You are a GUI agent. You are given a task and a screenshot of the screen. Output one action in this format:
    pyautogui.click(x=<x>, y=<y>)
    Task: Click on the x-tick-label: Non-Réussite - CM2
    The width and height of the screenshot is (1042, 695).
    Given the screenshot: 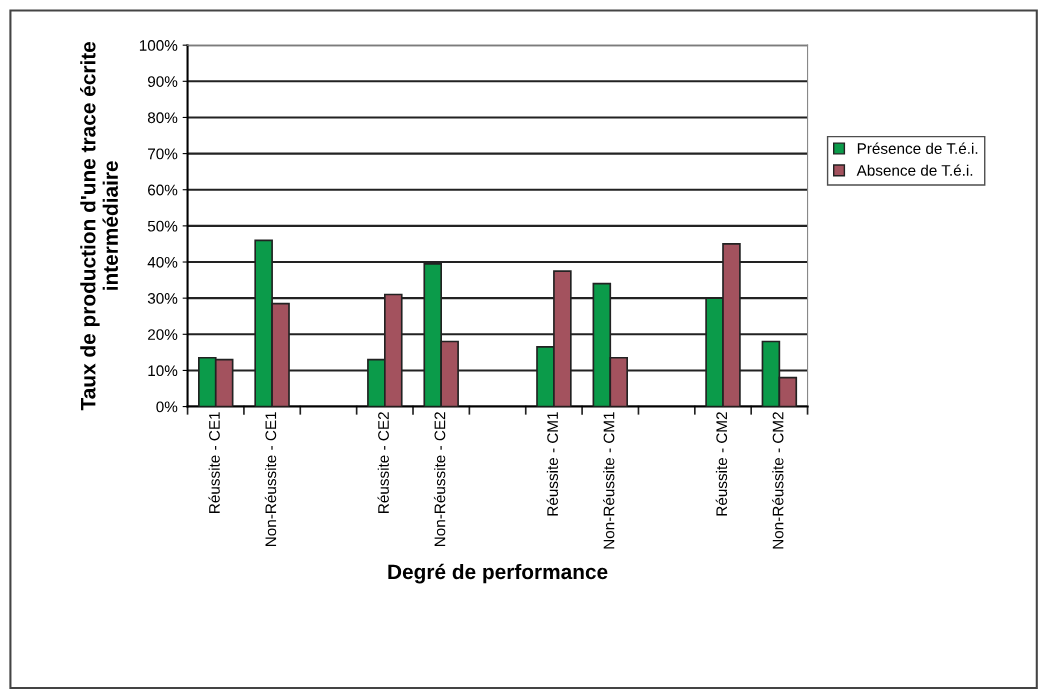 What is the action you would take?
    pyautogui.click(x=778, y=480)
    